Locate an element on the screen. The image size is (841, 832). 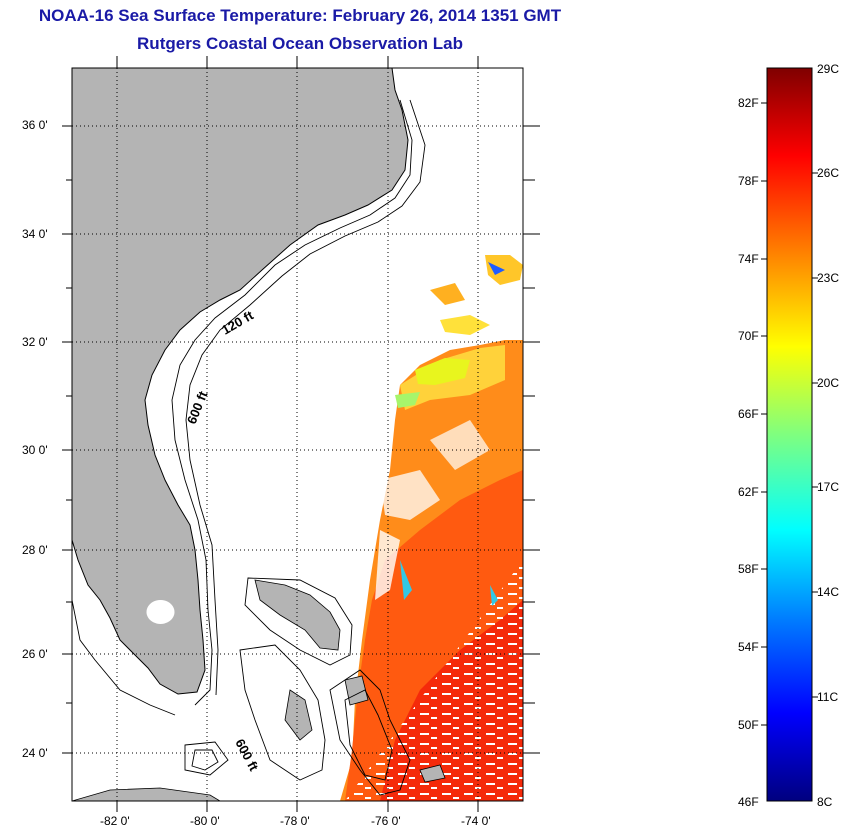
colorbar-celsius-label: 23C is located at coordinates (828, 278).